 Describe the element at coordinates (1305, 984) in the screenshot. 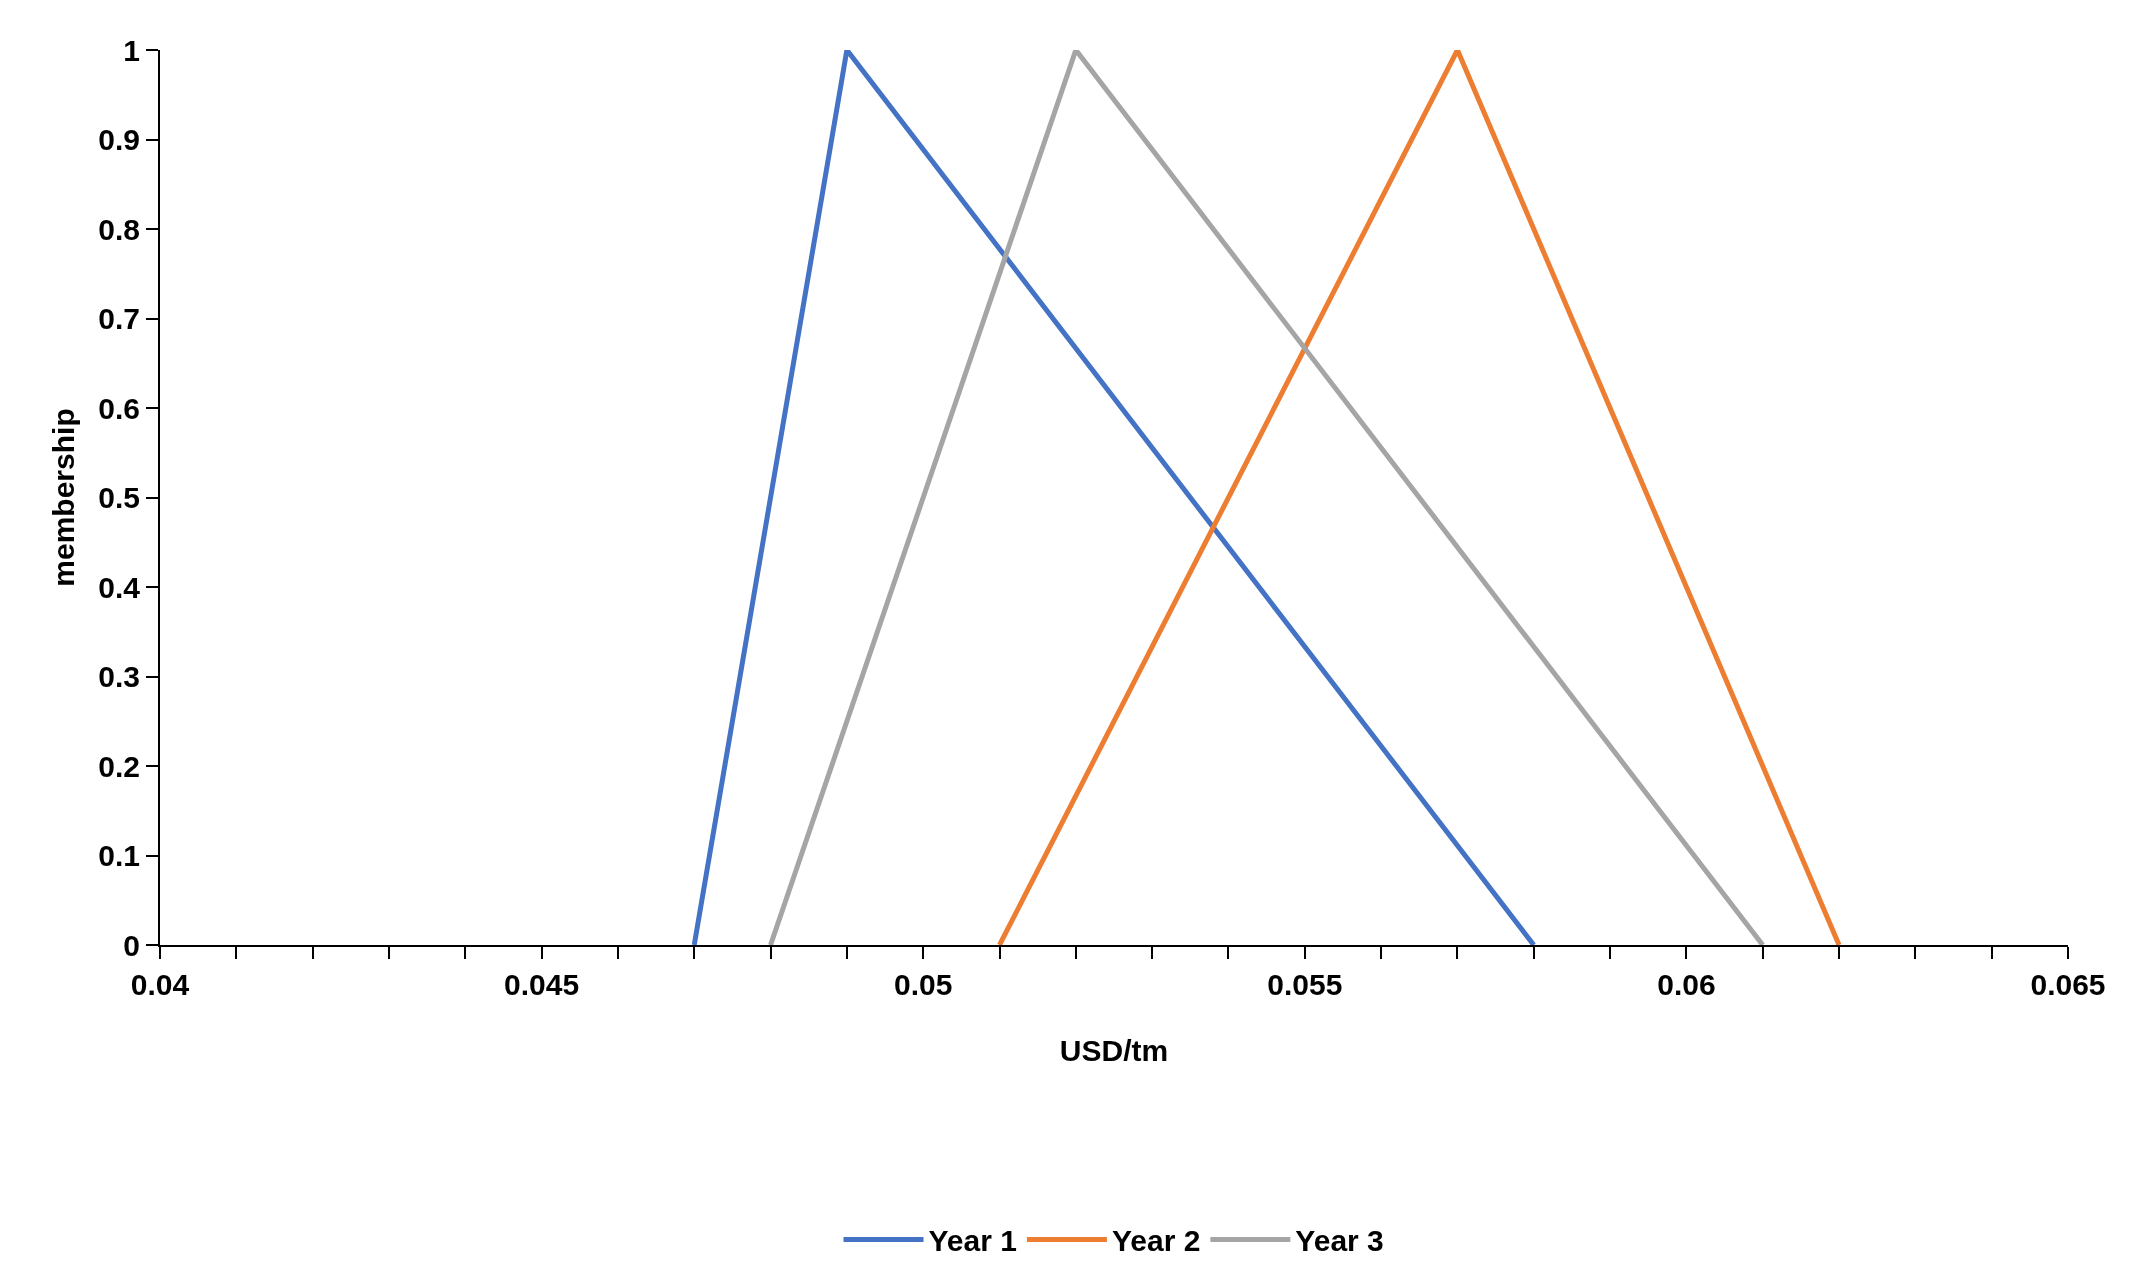

I see `x-tick-label: 0.055` at that location.